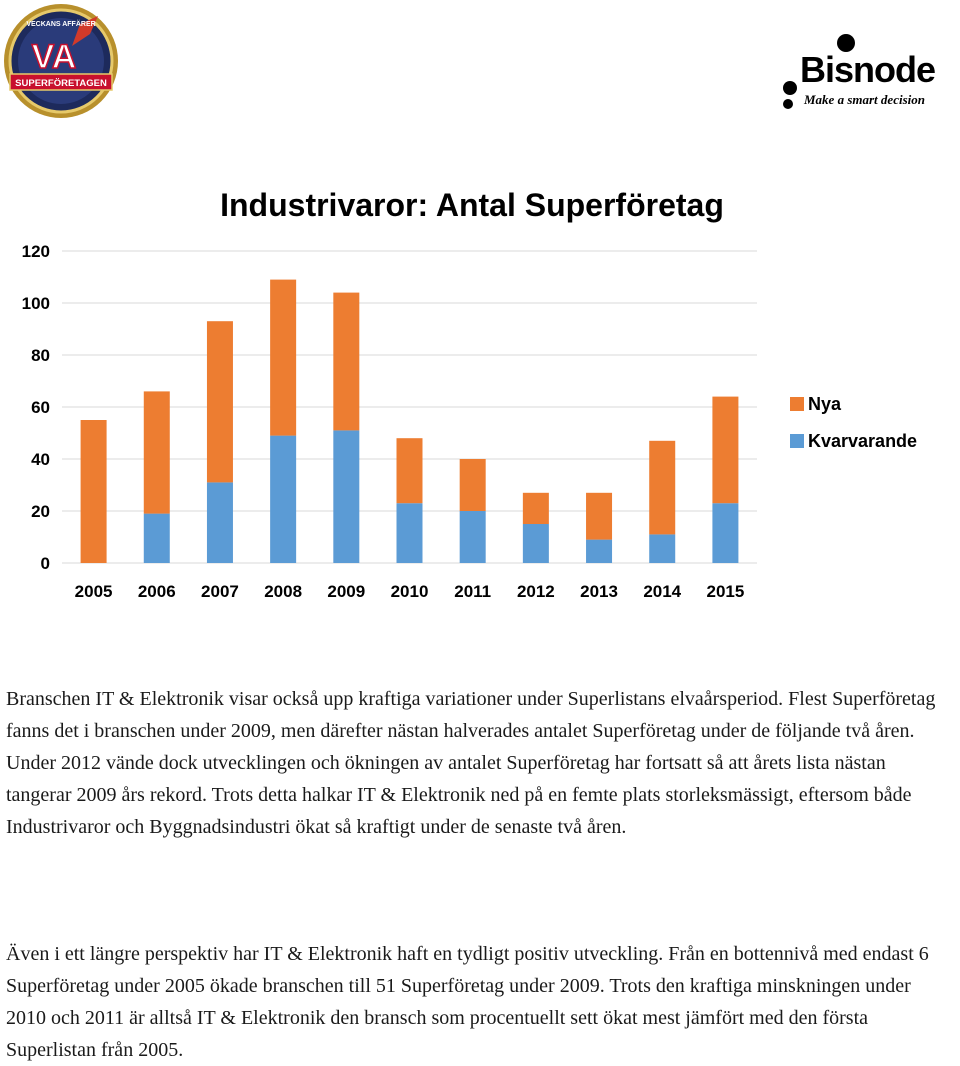 The width and height of the screenshot is (960, 1066). Describe the element at coordinates (662, 487) in the screenshot. I see `bar-nya-2014` at that location.